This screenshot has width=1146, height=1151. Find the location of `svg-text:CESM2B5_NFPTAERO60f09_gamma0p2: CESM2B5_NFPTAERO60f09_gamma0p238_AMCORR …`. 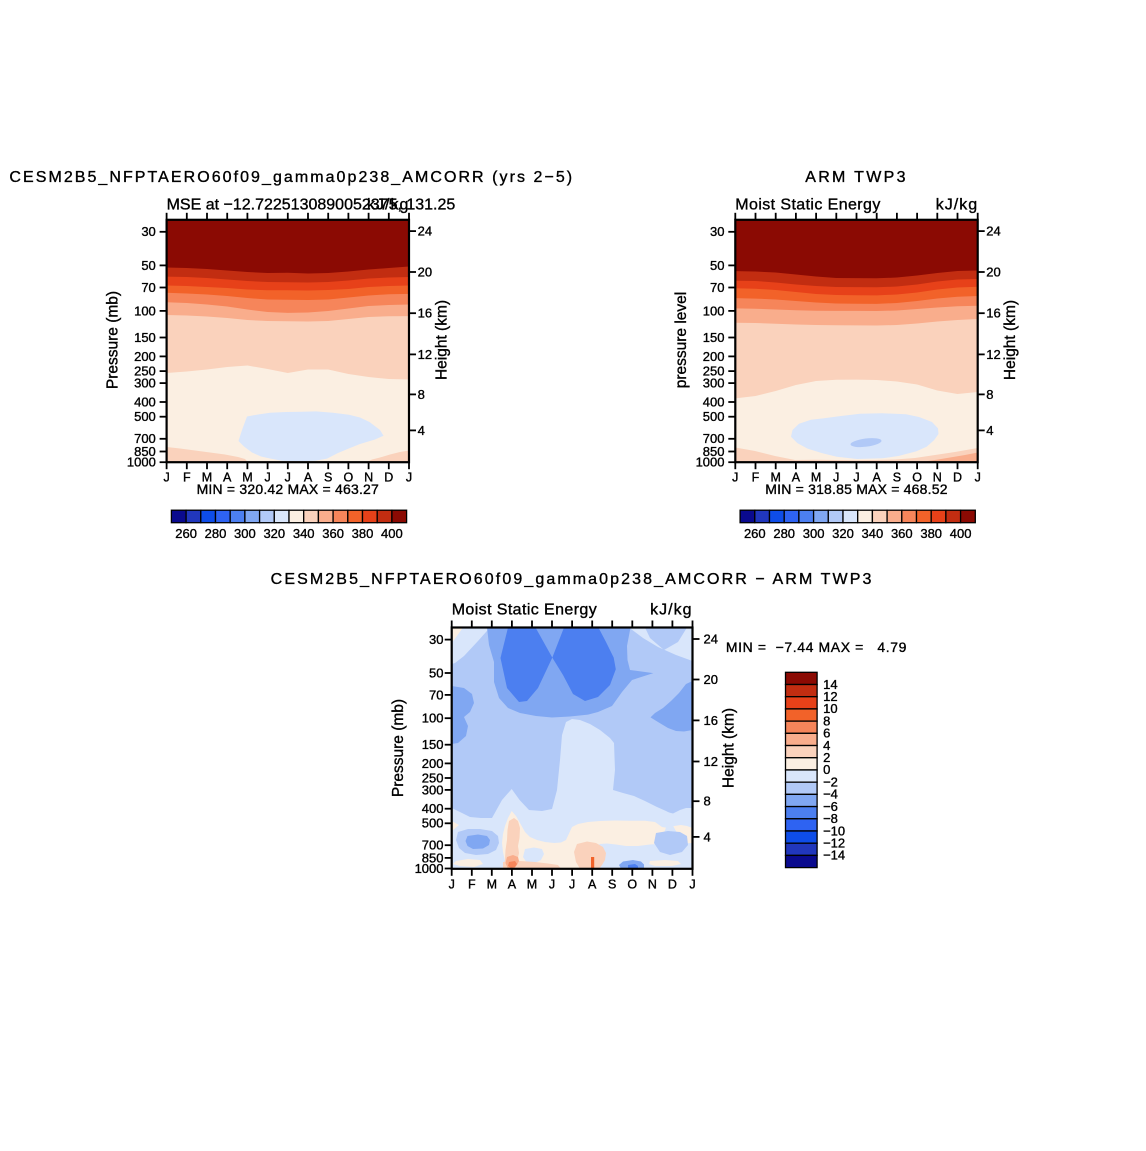

svg-text:CESM2B5_NFPTAERO60f09_gamma0p2: CESM2B5_NFPTAERO60f09_gamma0p238_AMCORR … is located at coordinates (572, 579).